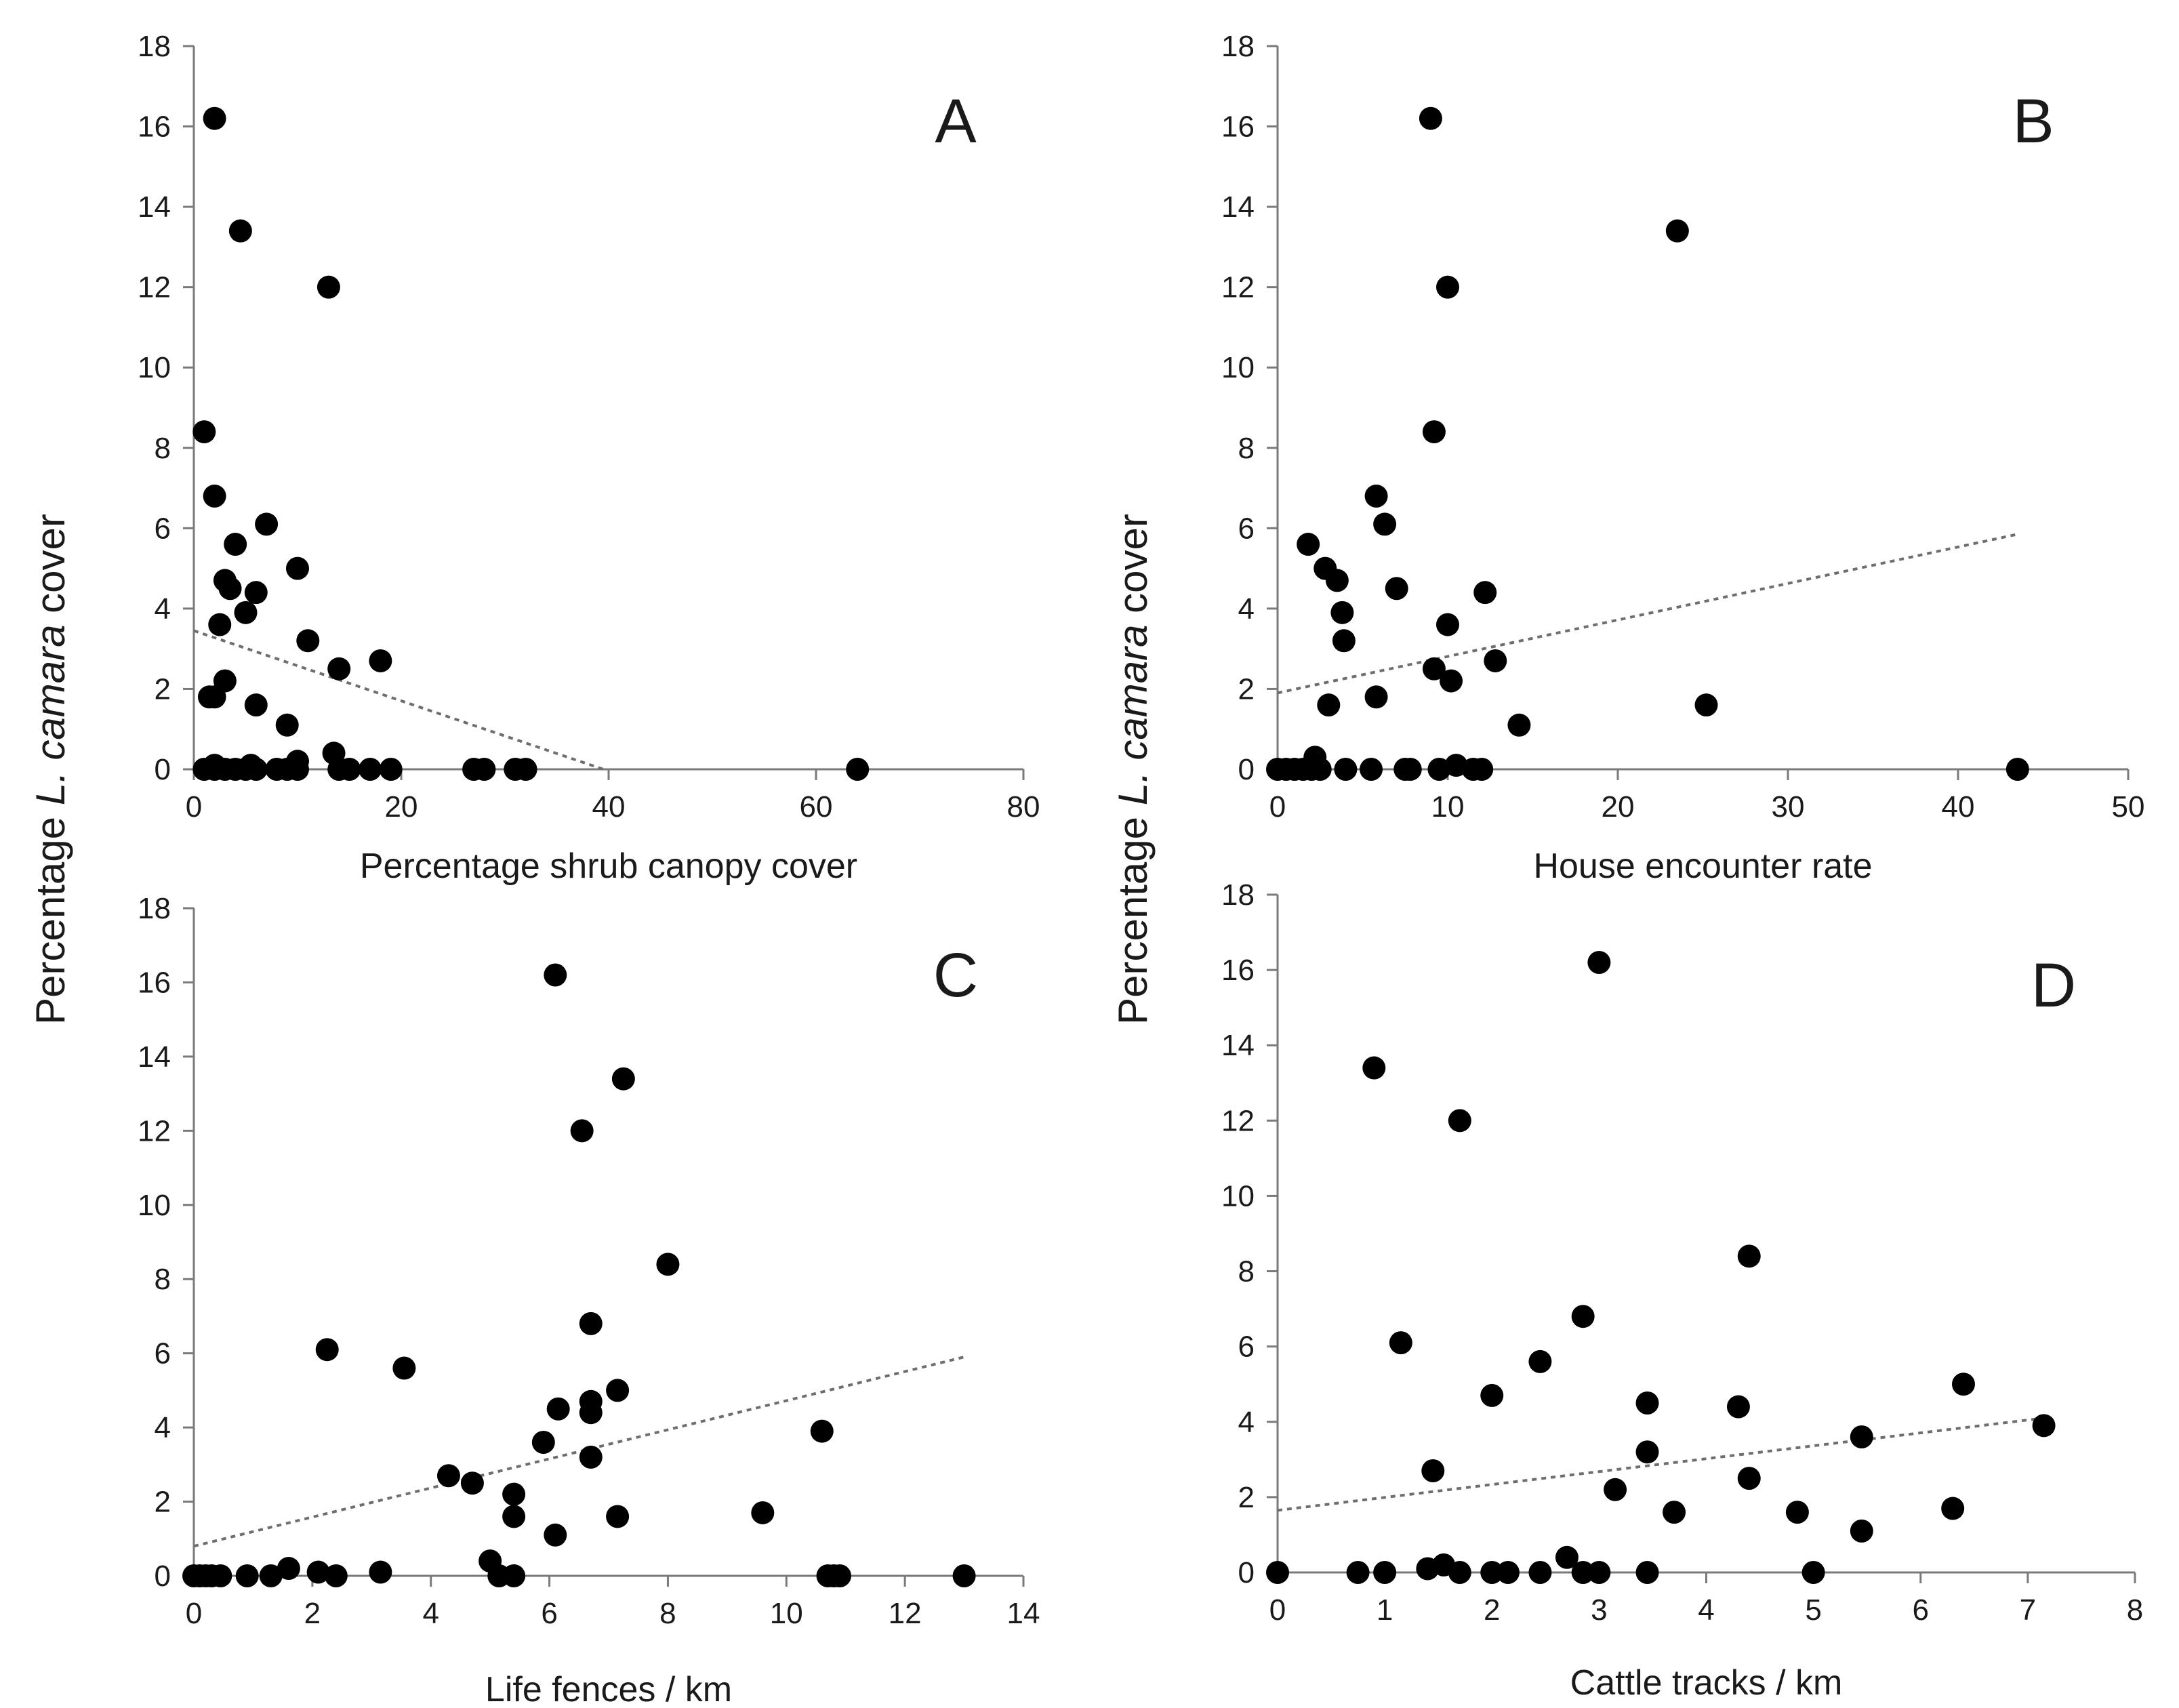 The width and height of the screenshot is (2179, 1708). What do you see at coordinates (1238, 367) in the screenshot?
I see `y-tick-label: 10` at bounding box center [1238, 367].